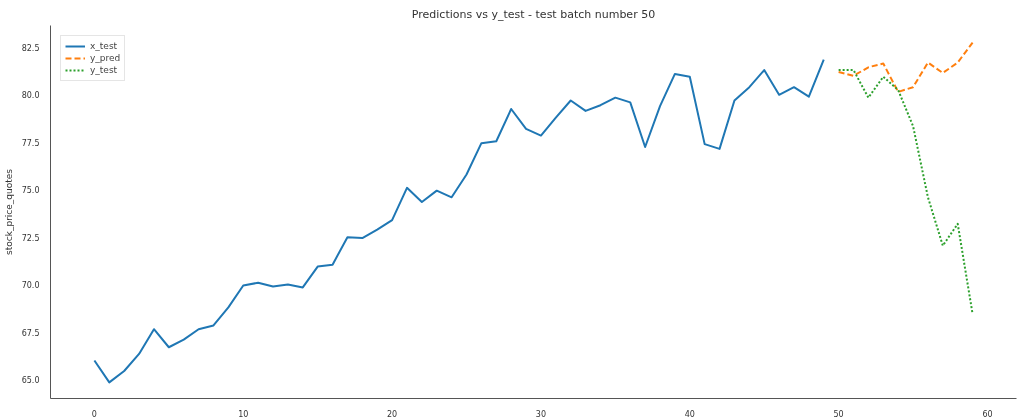 The width and height of the screenshot is (1024, 419). What do you see at coordinates (8, 211) in the screenshot?
I see `y-axis-title: stock_price_quotes` at bounding box center [8, 211].